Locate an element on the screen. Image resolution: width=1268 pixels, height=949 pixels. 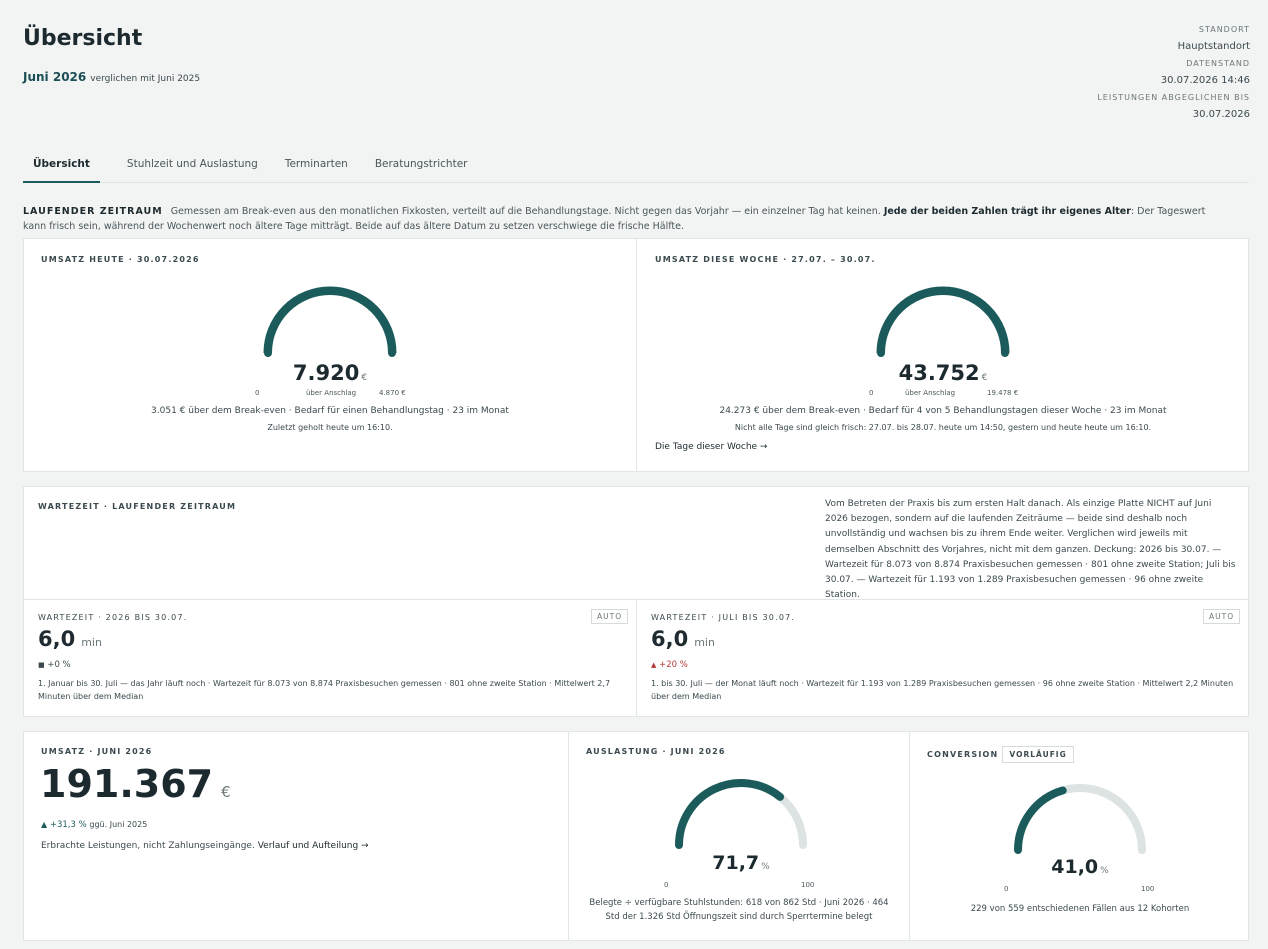
conversion-max: 100 is located at coordinates (1148, 889).